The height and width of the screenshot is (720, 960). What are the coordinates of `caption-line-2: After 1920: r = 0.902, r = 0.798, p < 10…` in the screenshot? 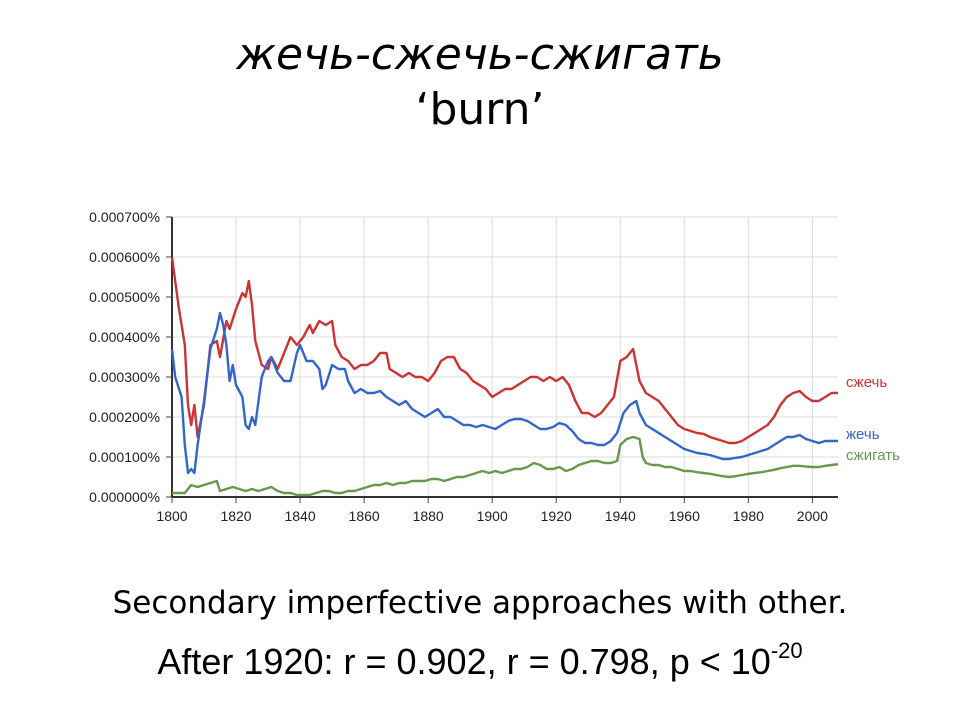 It's located at (480, 660).